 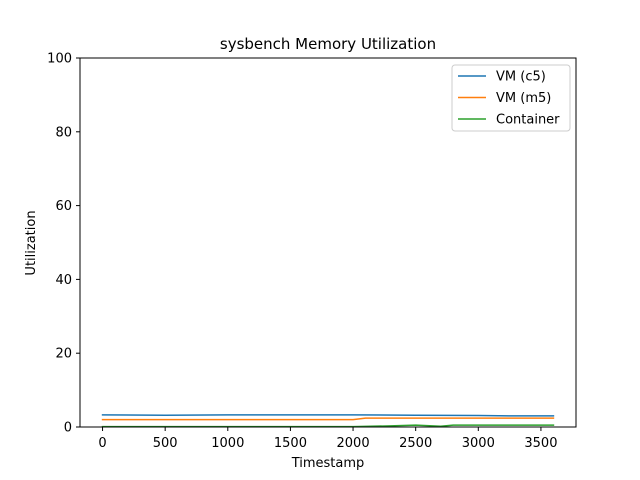 I want to click on x-tick-label-7: 3500, so click(x=540, y=443).